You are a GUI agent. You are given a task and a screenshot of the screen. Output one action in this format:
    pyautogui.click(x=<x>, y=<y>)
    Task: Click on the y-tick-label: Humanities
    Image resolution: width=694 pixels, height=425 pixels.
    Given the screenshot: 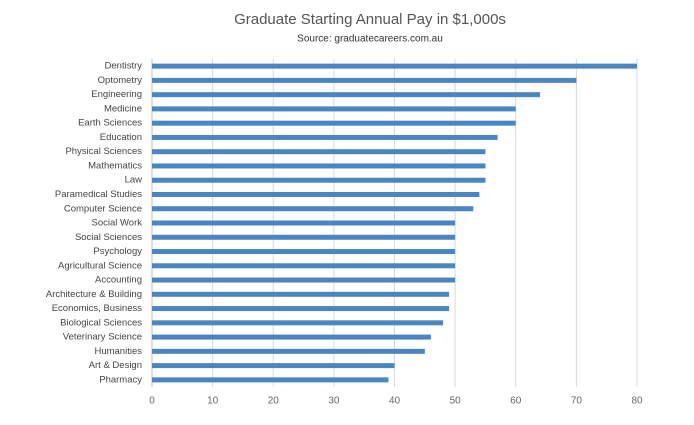 What is the action you would take?
    pyautogui.click(x=118, y=351)
    